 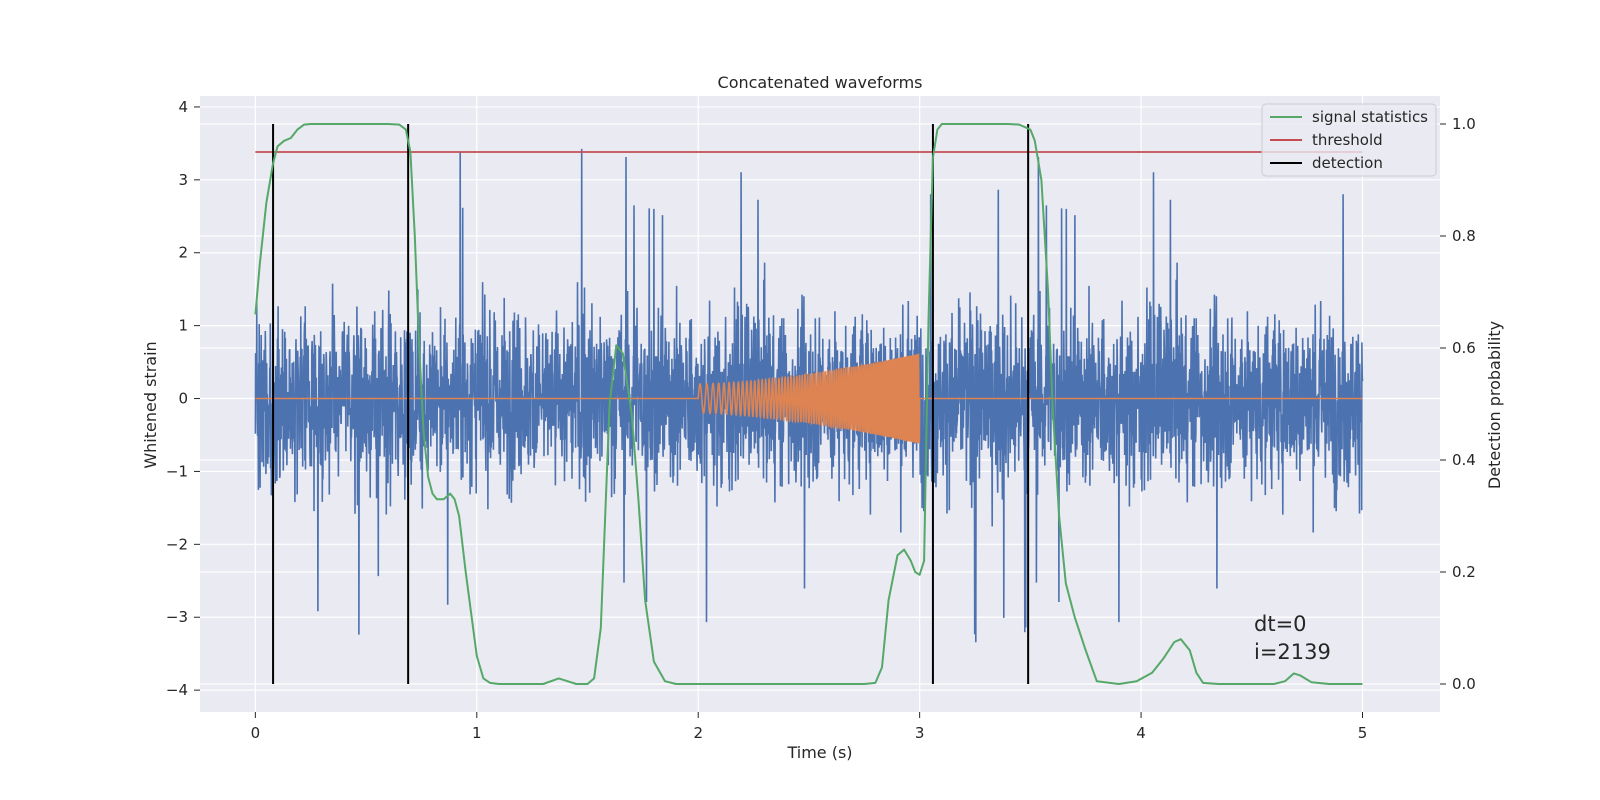 What do you see at coordinates (1141, 733) in the screenshot?
I see `x-tick-label: 4` at bounding box center [1141, 733].